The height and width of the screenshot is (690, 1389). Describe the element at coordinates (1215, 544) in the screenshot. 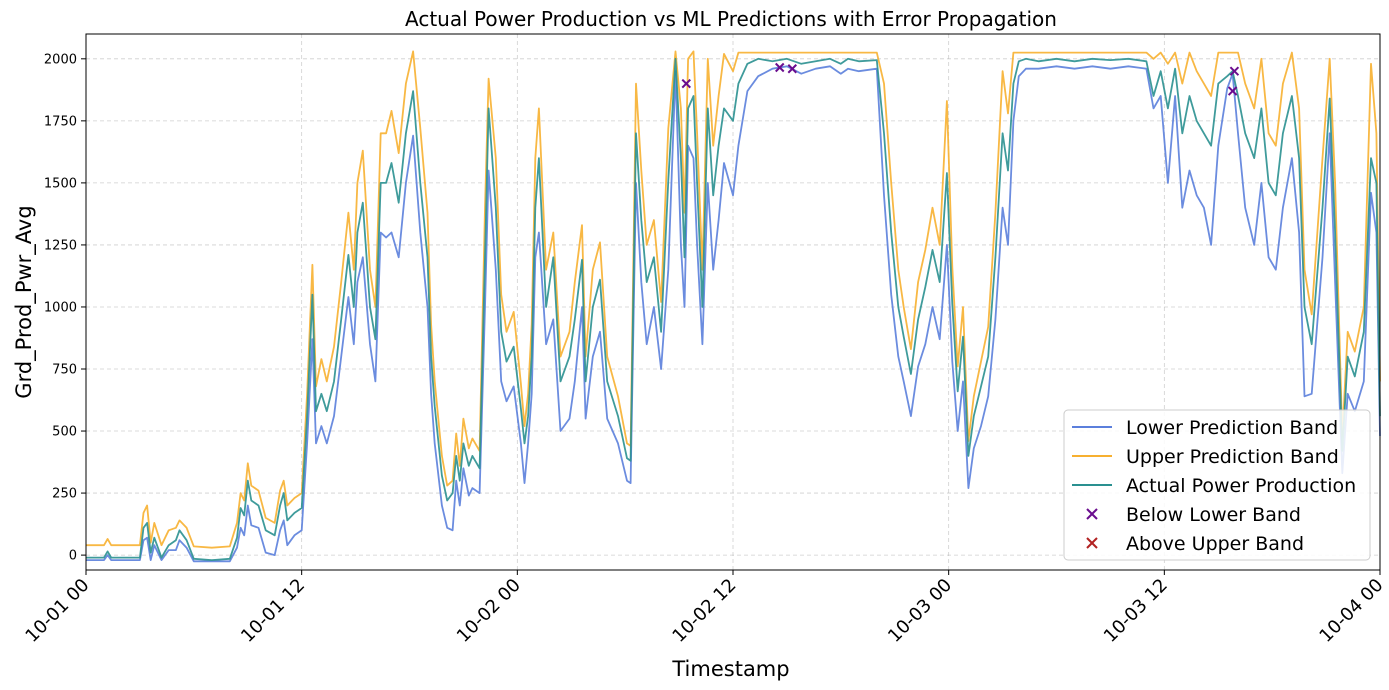

I see `legend-label: Above Upper Band` at that location.